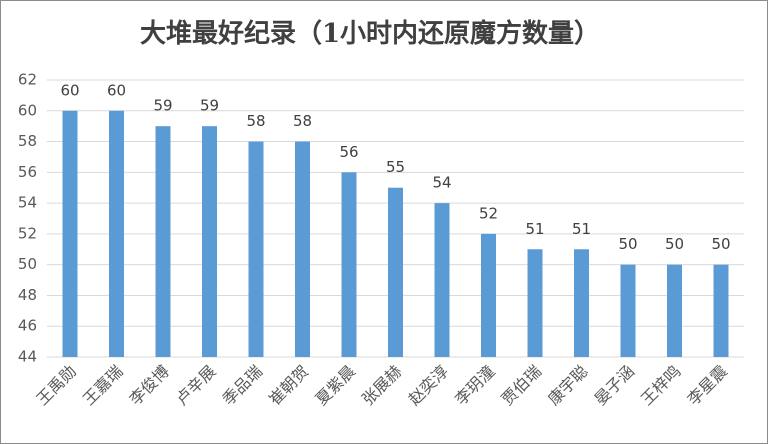 This screenshot has width=768, height=444. What do you see at coordinates (27, 172) in the screenshot?
I see `y-tick-label: 56` at bounding box center [27, 172].